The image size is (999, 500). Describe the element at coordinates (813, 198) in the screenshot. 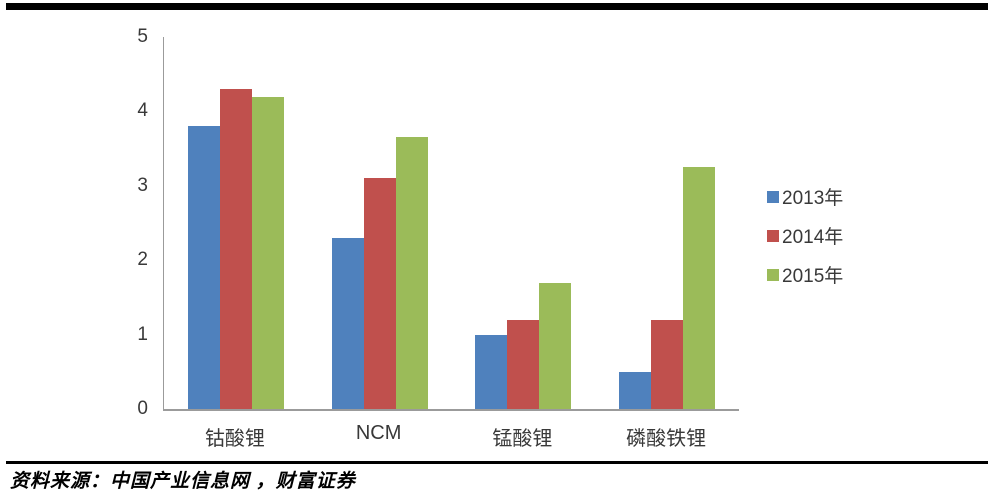

I see `legend-label: 2013年` at that location.